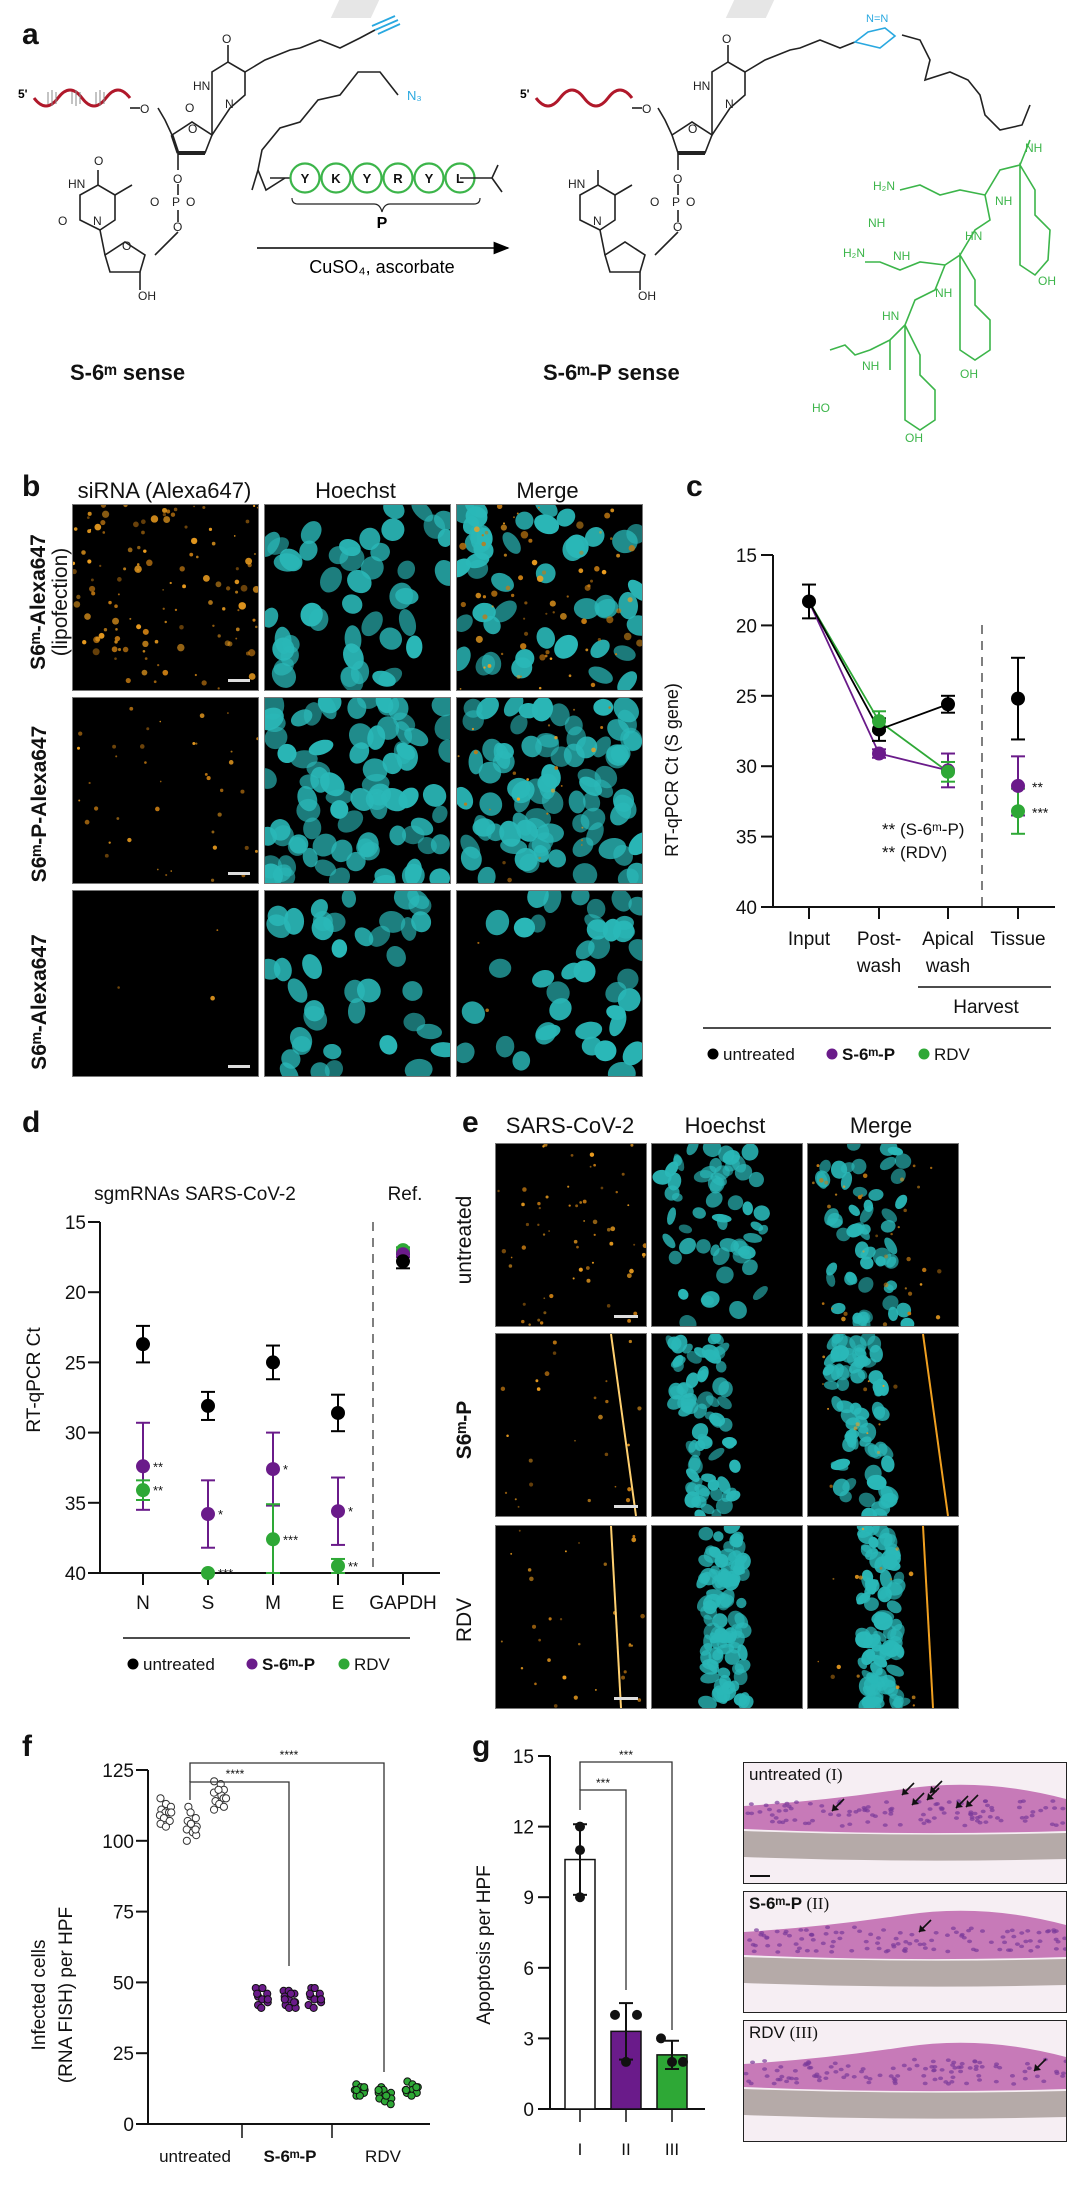  Describe the element at coordinates (528, 1969) in the screenshot. I see `y-tick-label: 6` at that location.